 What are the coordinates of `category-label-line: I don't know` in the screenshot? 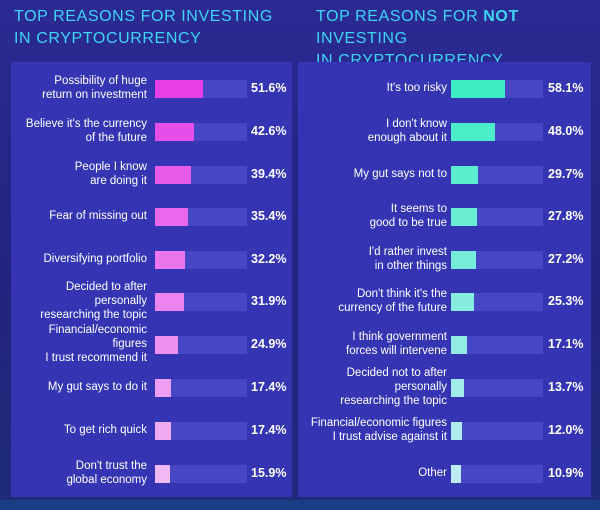 It's located at (416, 124).